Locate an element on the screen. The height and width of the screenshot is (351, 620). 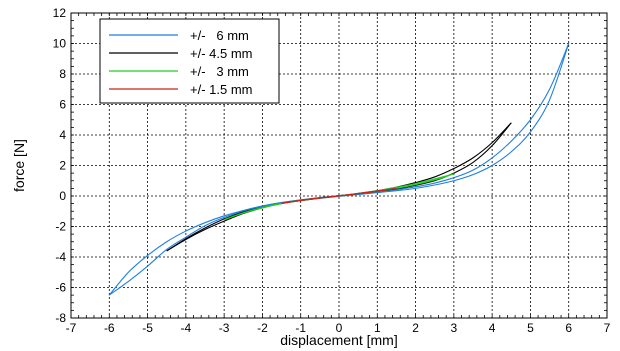
x-tick-label: 0 is located at coordinates (339, 328).